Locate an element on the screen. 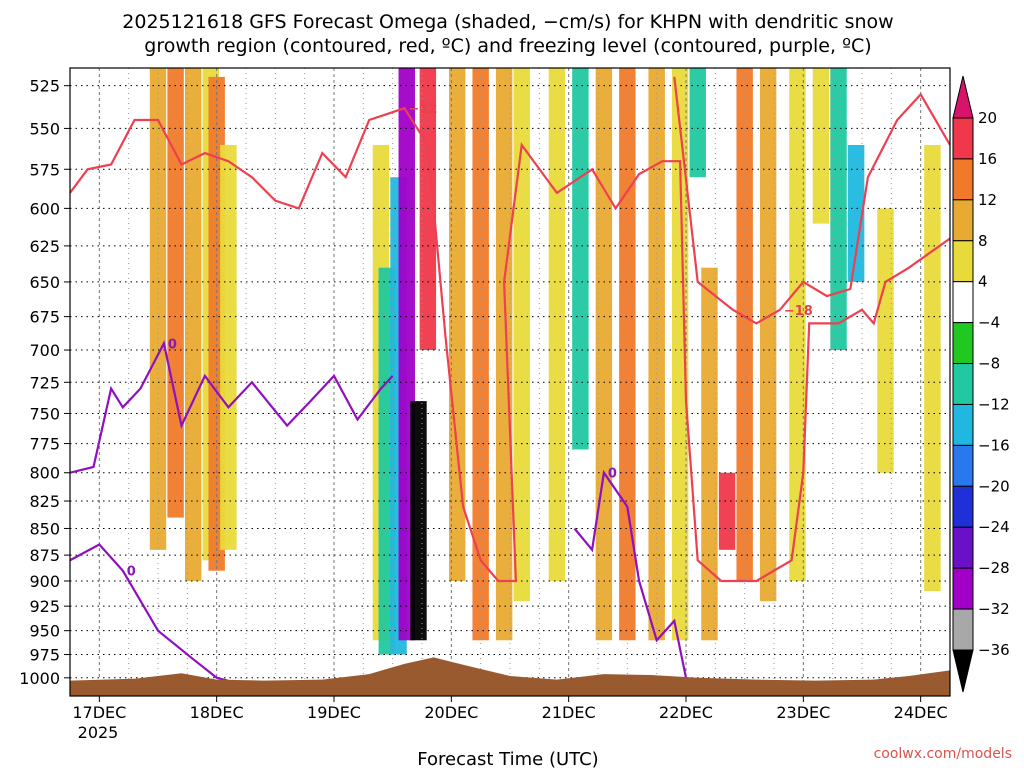 The height and width of the screenshot is (768, 1024). y-tick-label-675: 675 is located at coordinates (44, 317).